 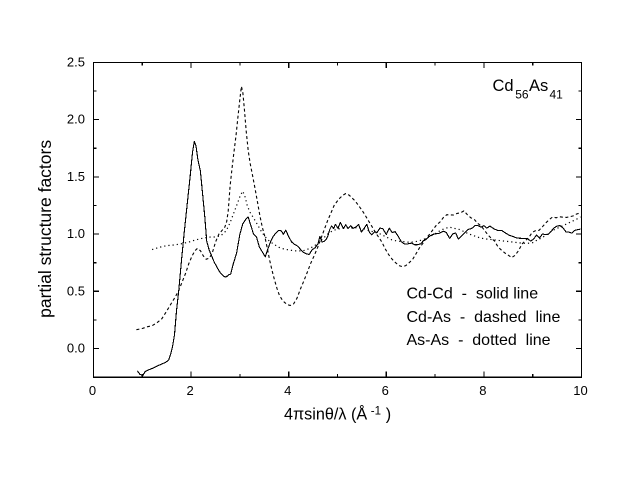 What do you see at coordinates (76, 176) in the screenshot?
I see `svg-text: 1.5` at bounding box center [76, 176].